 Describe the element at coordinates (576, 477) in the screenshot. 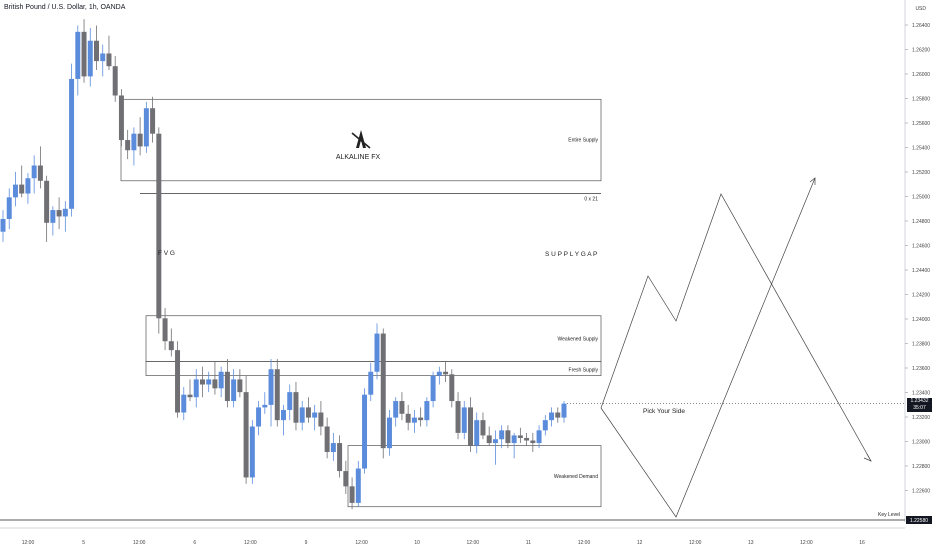

I see `zone-label: Weakened Demand` at that location.